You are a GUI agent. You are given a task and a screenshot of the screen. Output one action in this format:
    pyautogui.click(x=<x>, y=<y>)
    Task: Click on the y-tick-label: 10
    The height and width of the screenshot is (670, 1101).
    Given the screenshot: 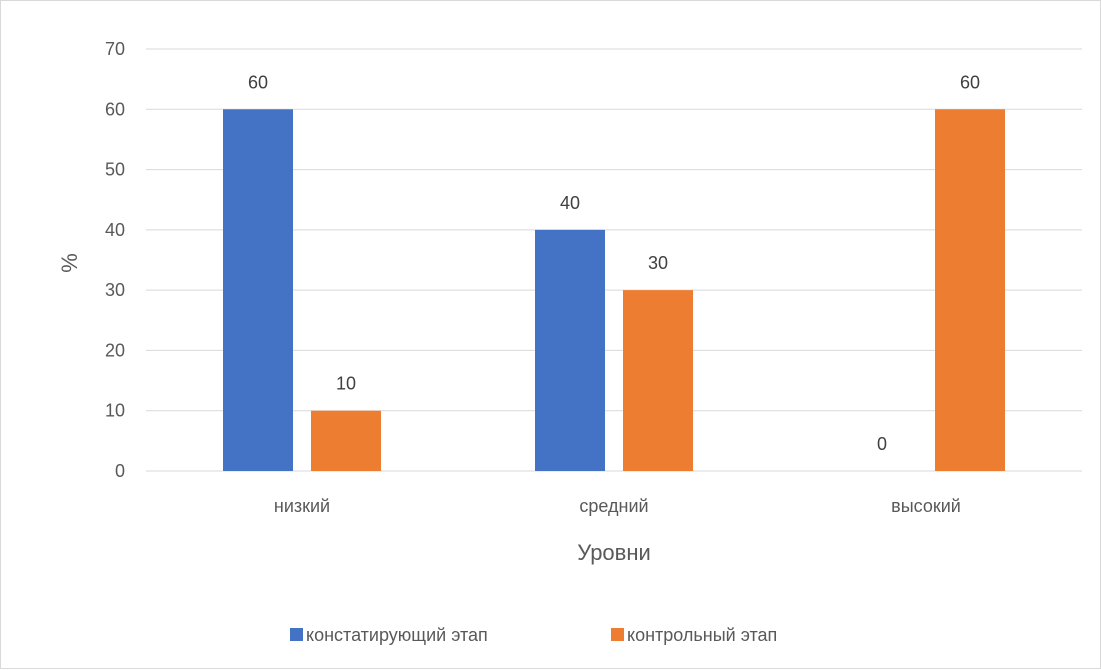 What is the action you would take?
    pyautogui.click(x=115, y=411)
    